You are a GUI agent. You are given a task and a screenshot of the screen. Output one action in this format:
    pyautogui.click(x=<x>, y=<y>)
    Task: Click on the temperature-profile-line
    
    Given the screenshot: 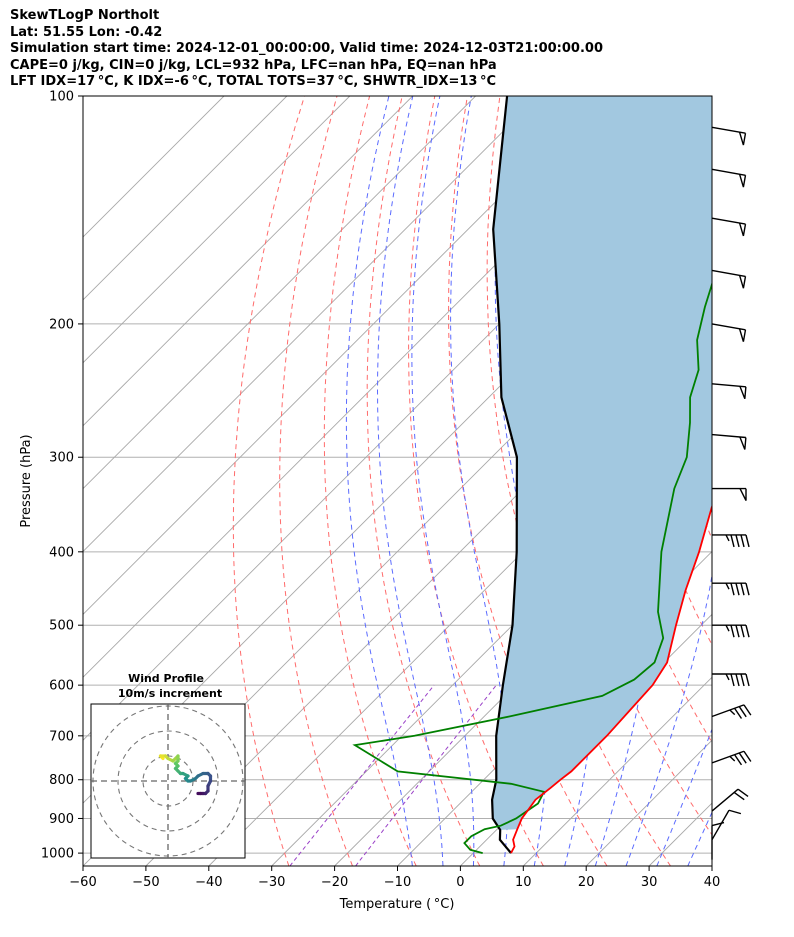 What is the action you would take?
    pyautogui.click(x=611, y=679)
    